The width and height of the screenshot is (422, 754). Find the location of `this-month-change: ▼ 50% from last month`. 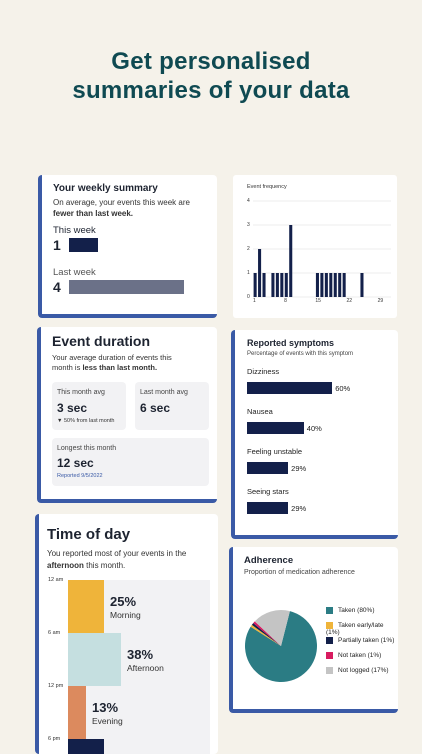

this-month-change: ▼ 50% from last month is located at coordinates (86, 421).